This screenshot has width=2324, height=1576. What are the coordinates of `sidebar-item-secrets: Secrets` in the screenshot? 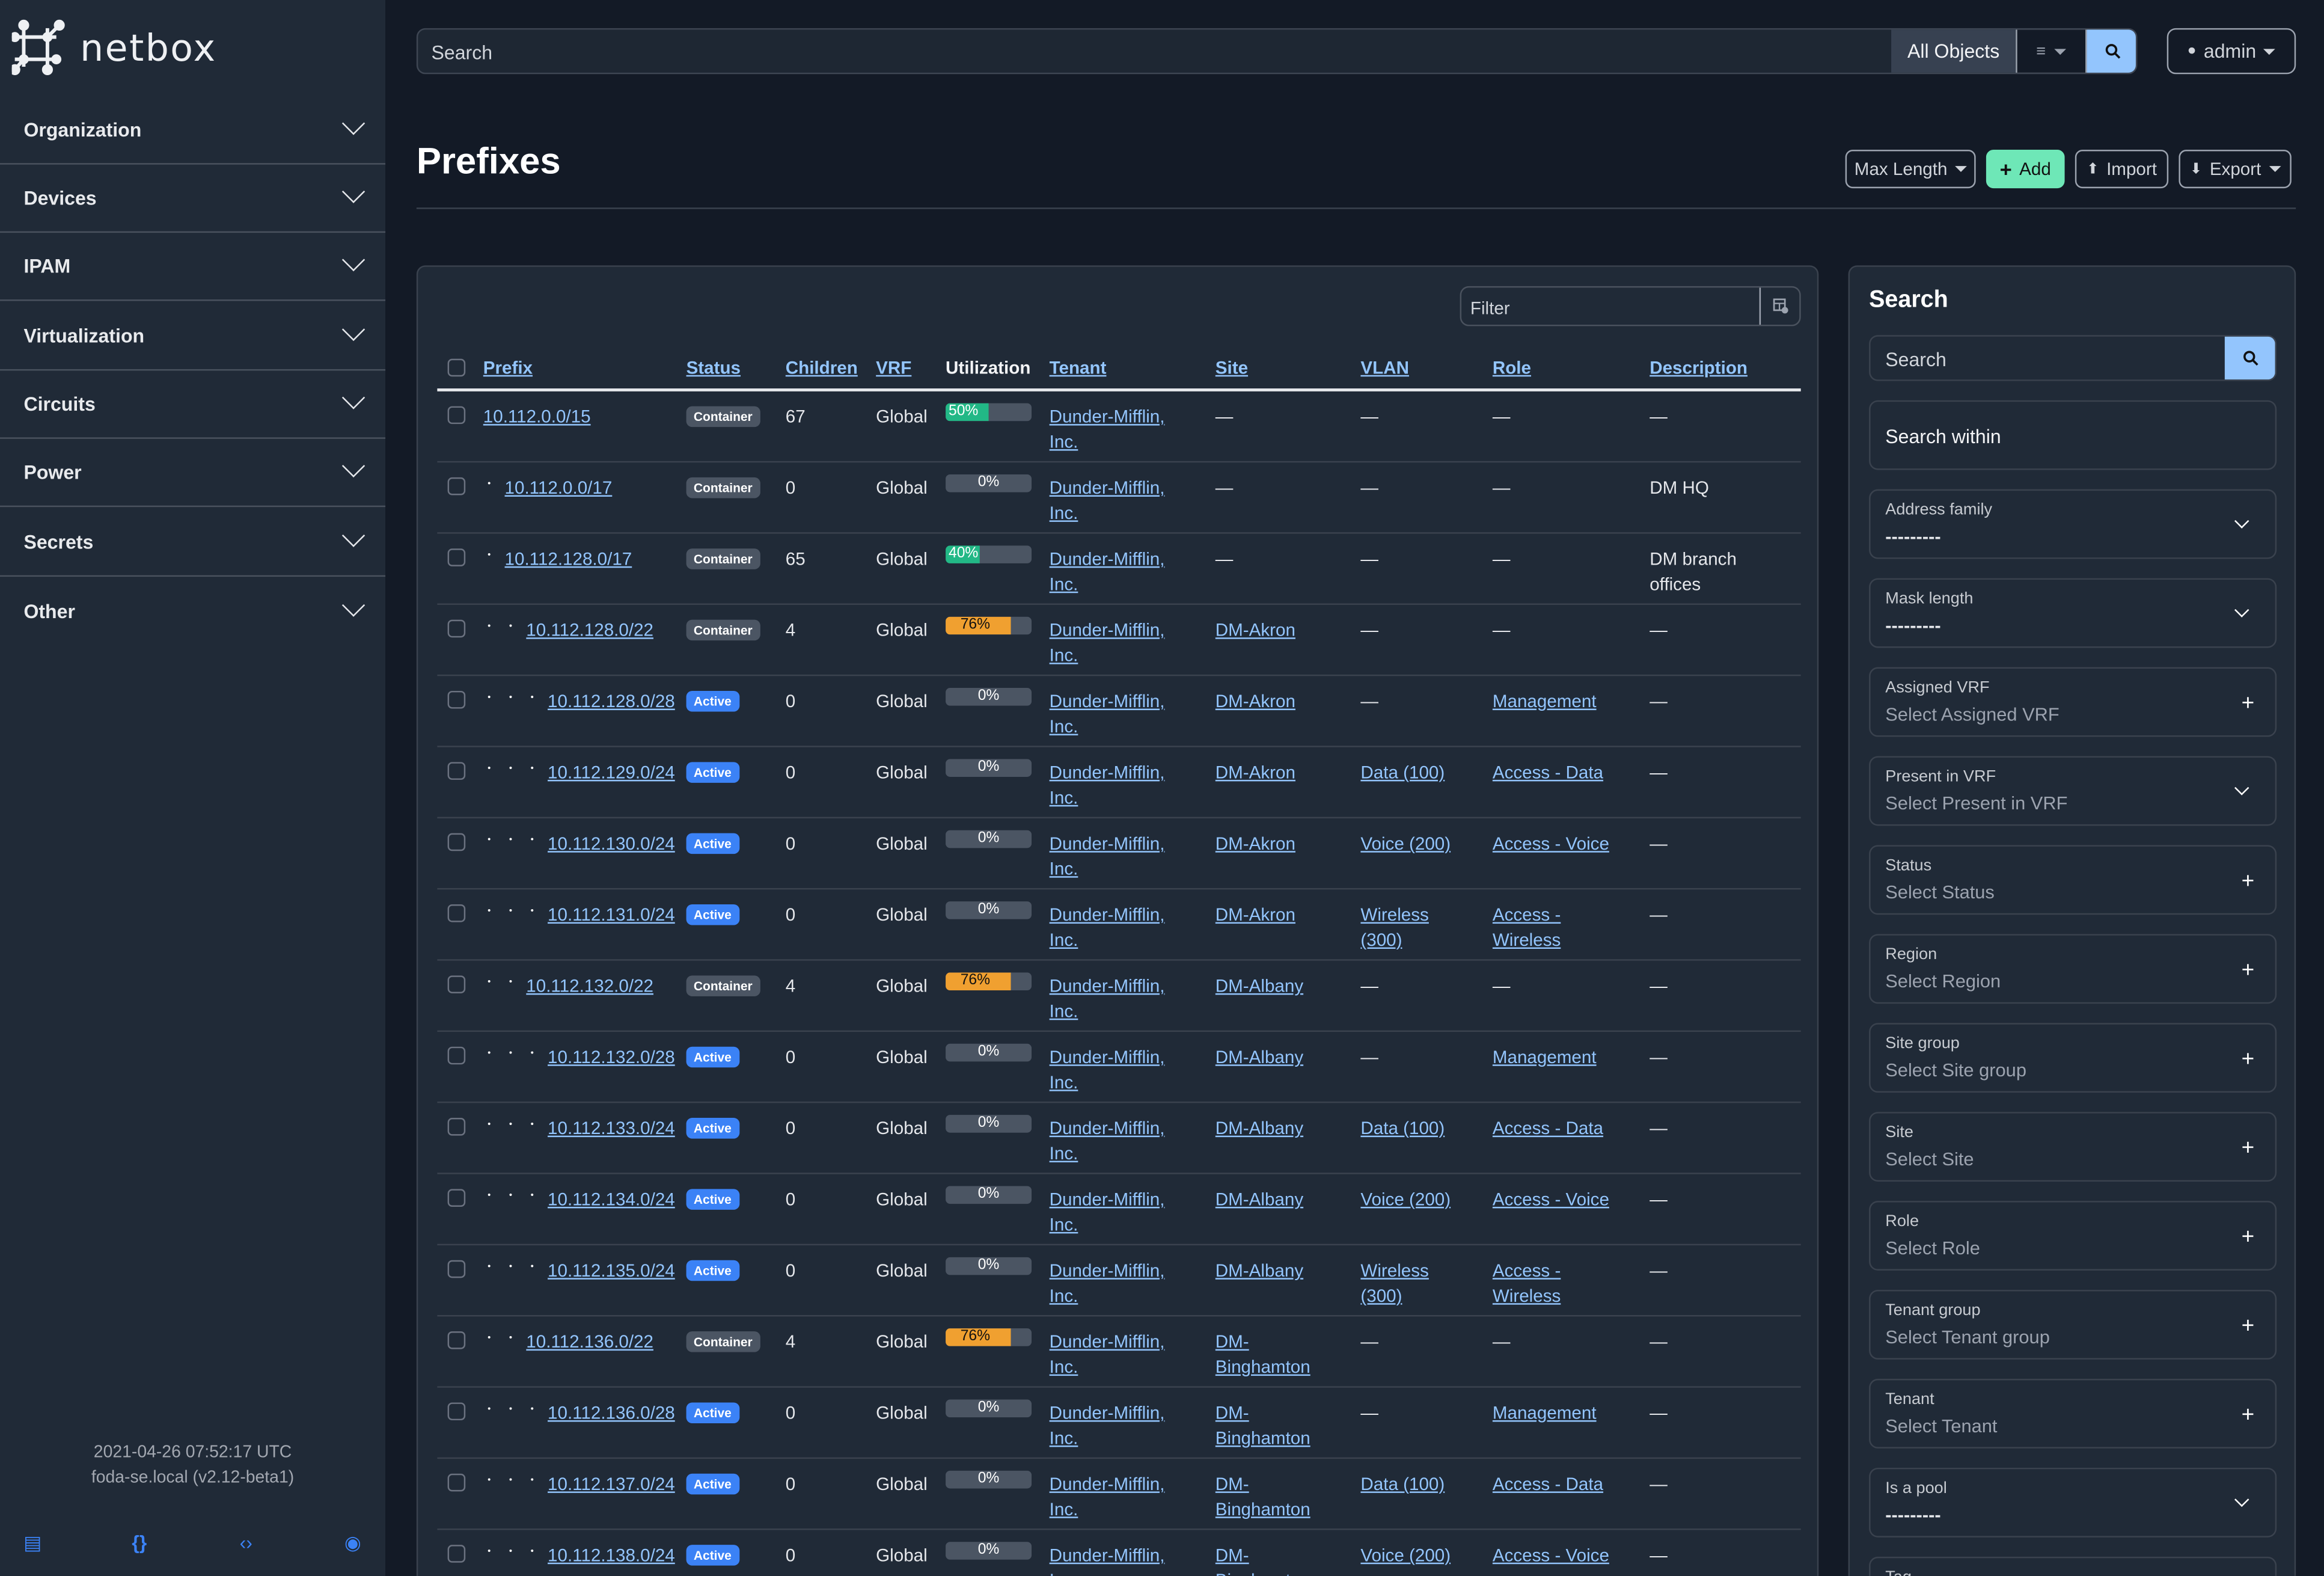 It's located at (193, 543).